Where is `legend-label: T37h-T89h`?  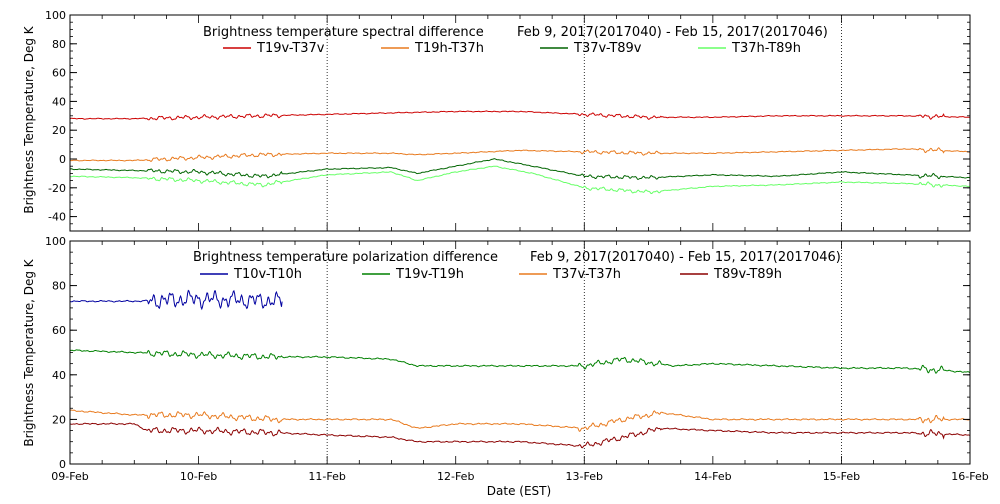 legend-label: T37h-T89h is located at coordinates (766, 48).